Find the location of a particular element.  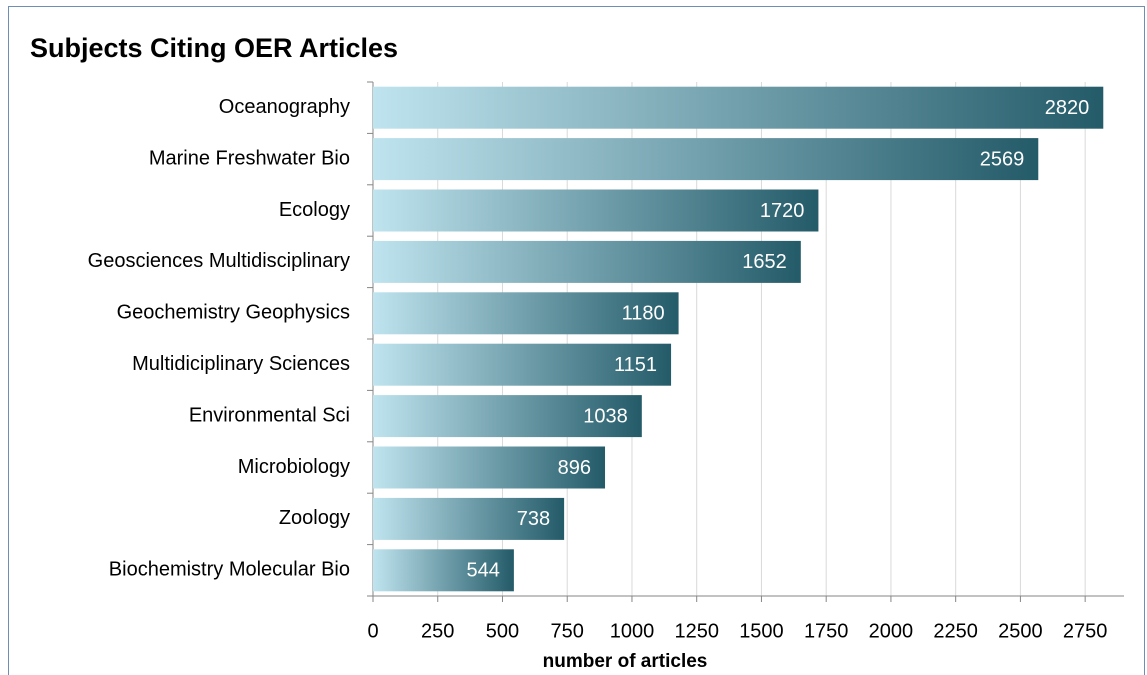

value-label: 2820 is located at coordinates (1067, 108).